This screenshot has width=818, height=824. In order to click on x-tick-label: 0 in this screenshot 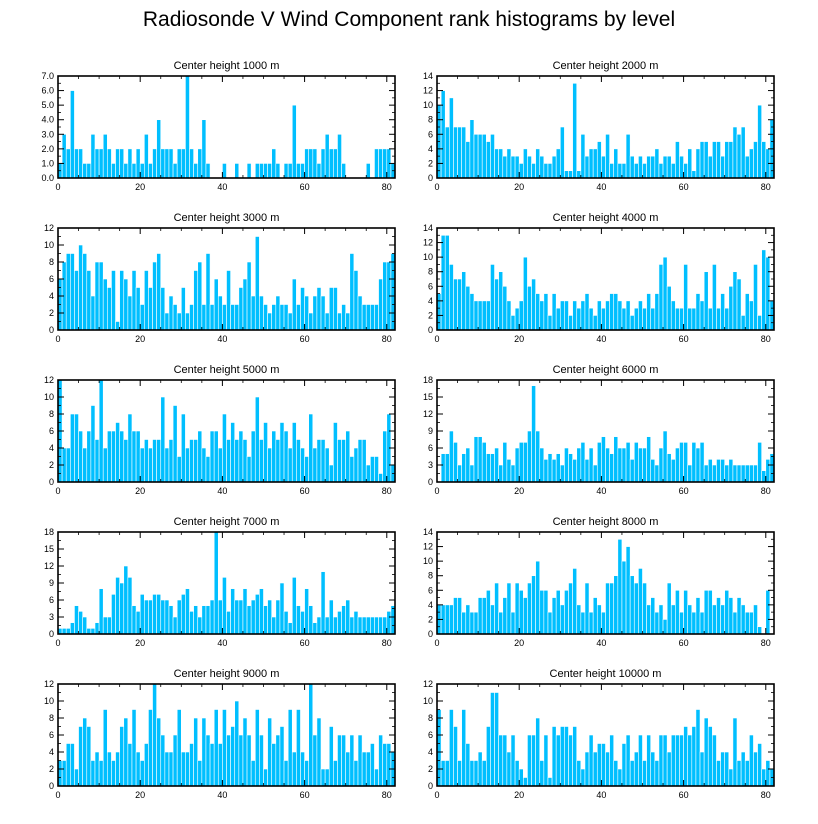, I will do `click(436, 491)`.